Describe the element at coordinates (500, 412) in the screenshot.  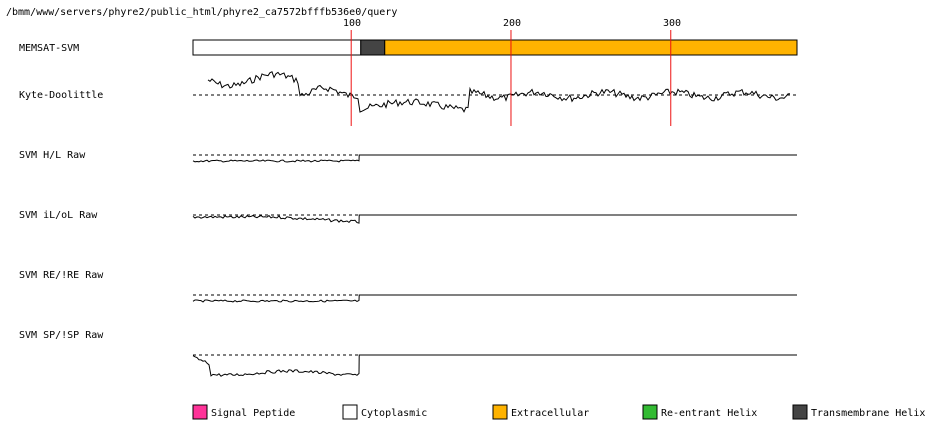
I see `legend-swatch-extracellular` at that location.